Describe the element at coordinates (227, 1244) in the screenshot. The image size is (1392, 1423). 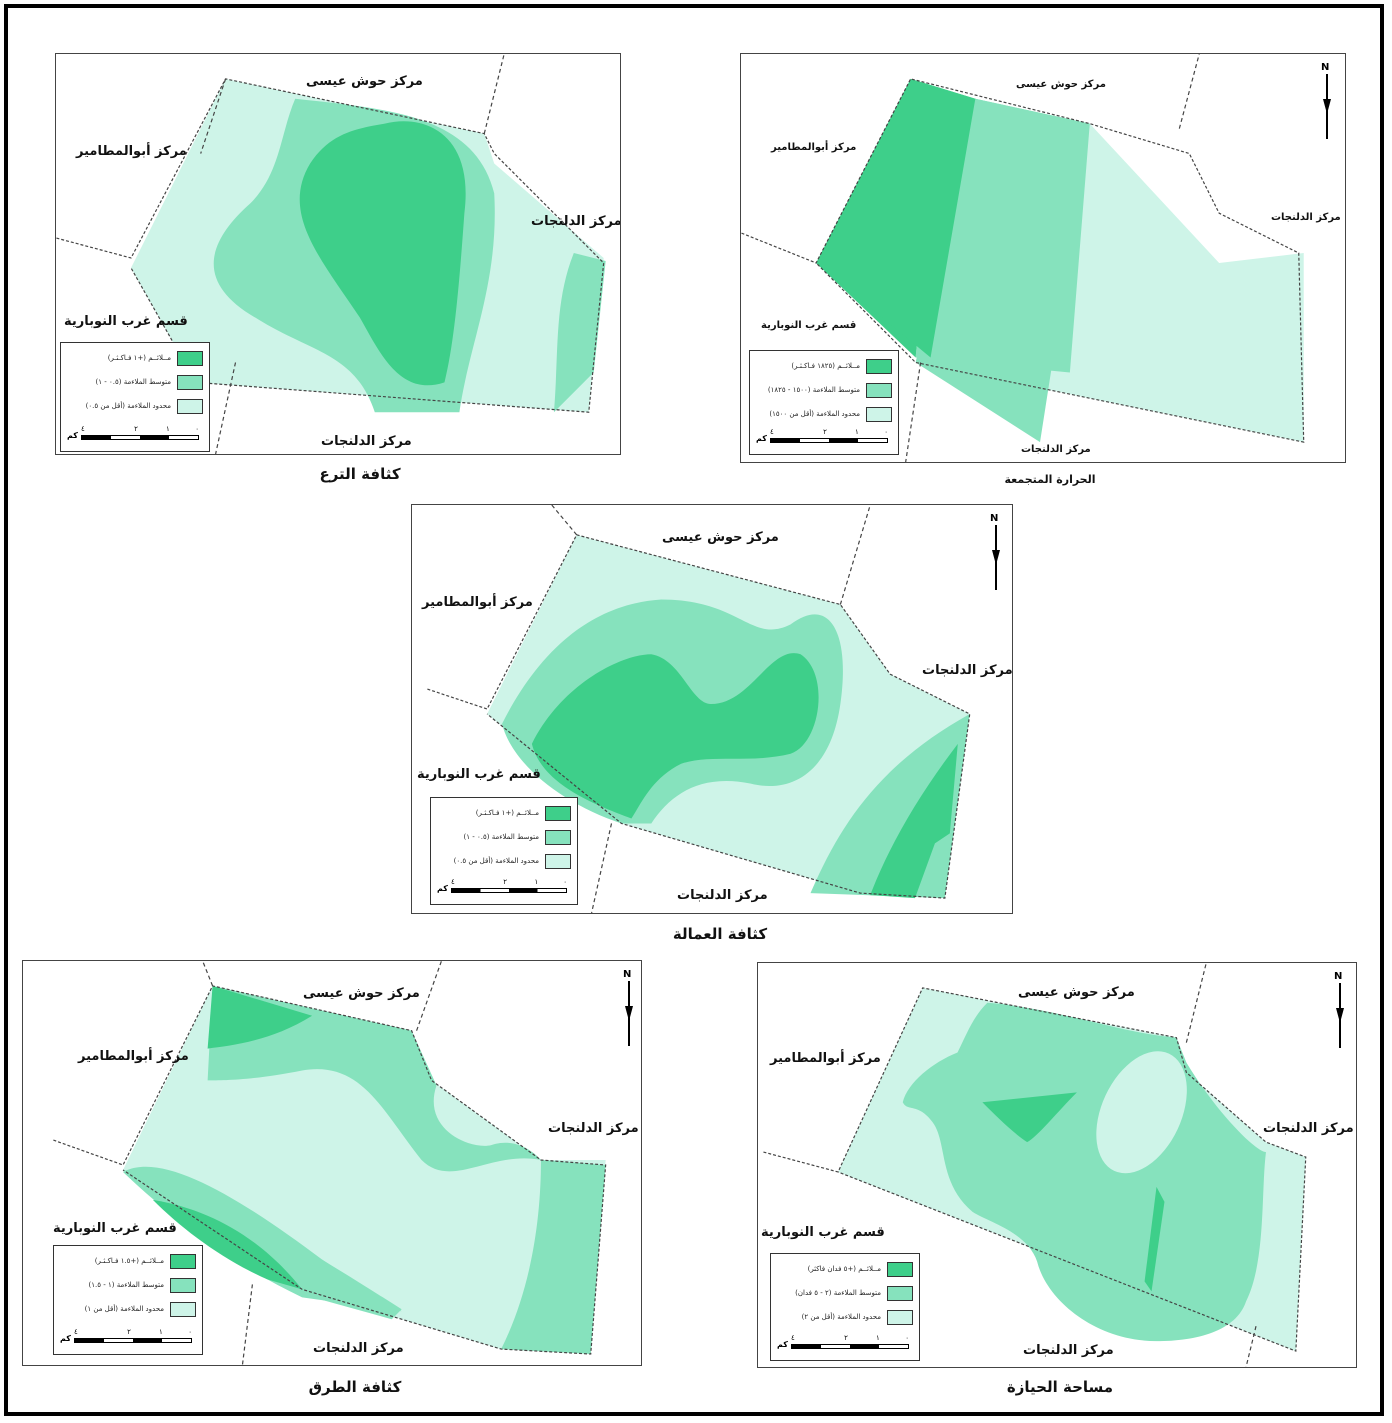
I see `road-high-sw` at that location.